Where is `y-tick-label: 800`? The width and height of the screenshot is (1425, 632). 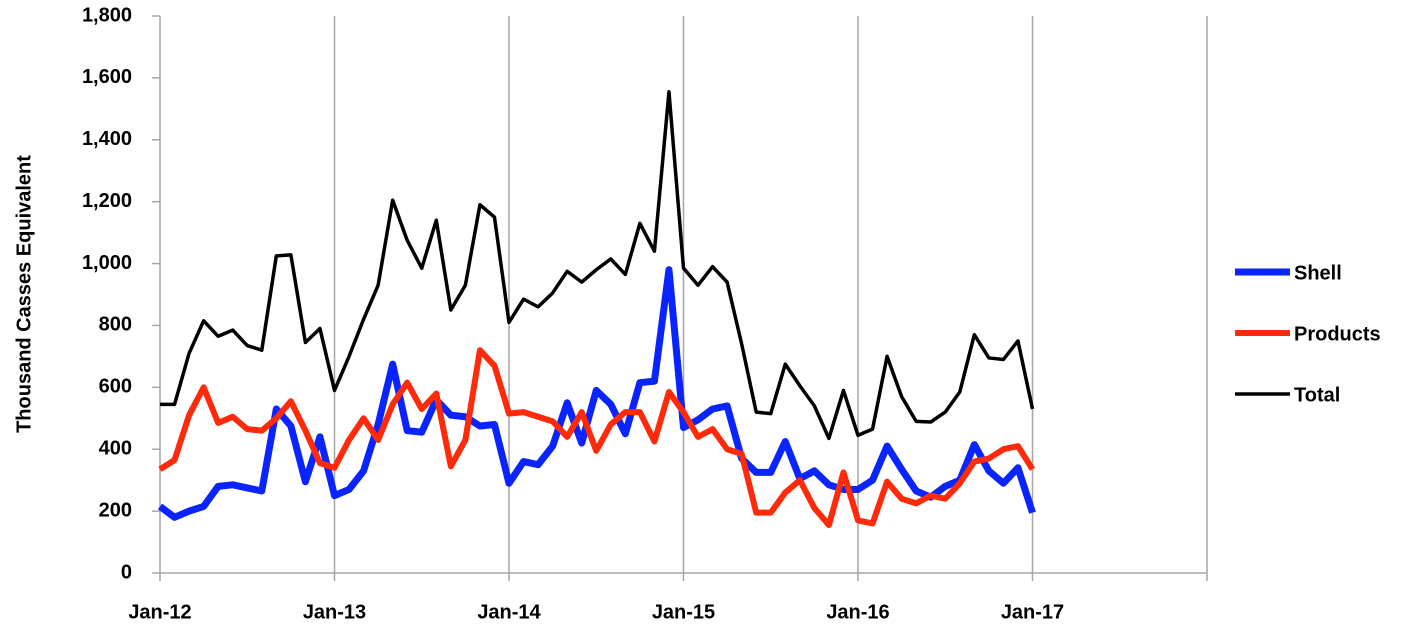
y-tick-label: 800 is located at coordinates (115, 325).